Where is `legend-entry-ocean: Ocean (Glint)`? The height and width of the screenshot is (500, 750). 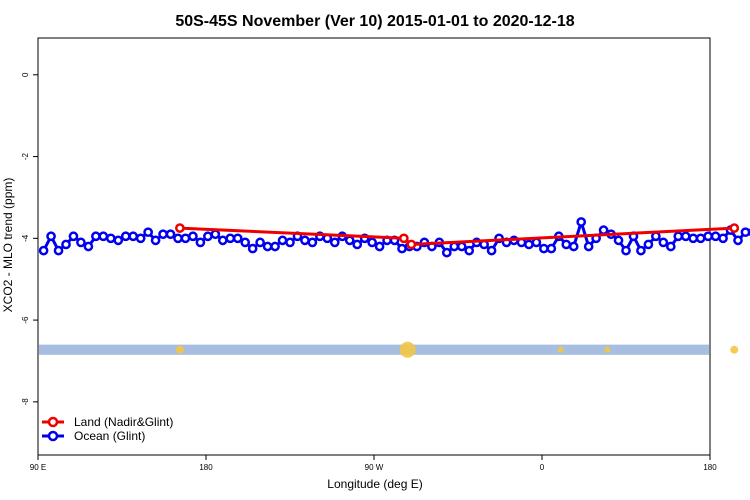
legend-entry-ocean: Ocean (Glint) is located at coordinates (93, 436).